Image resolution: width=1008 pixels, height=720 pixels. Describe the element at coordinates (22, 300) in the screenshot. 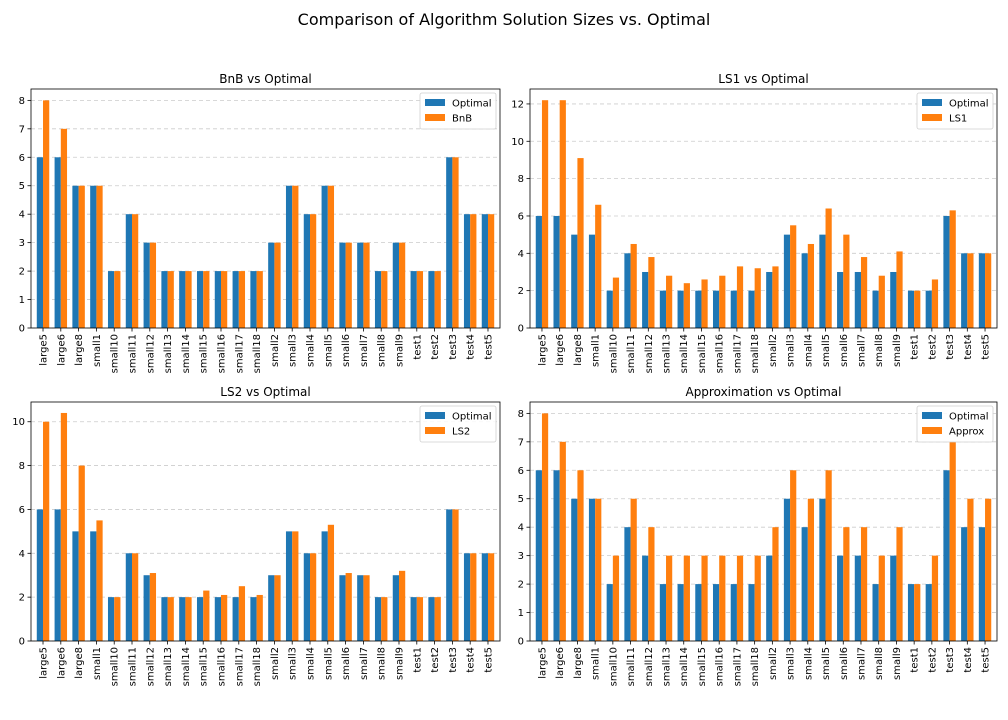

I see `y-tick-label: 1` at that location.